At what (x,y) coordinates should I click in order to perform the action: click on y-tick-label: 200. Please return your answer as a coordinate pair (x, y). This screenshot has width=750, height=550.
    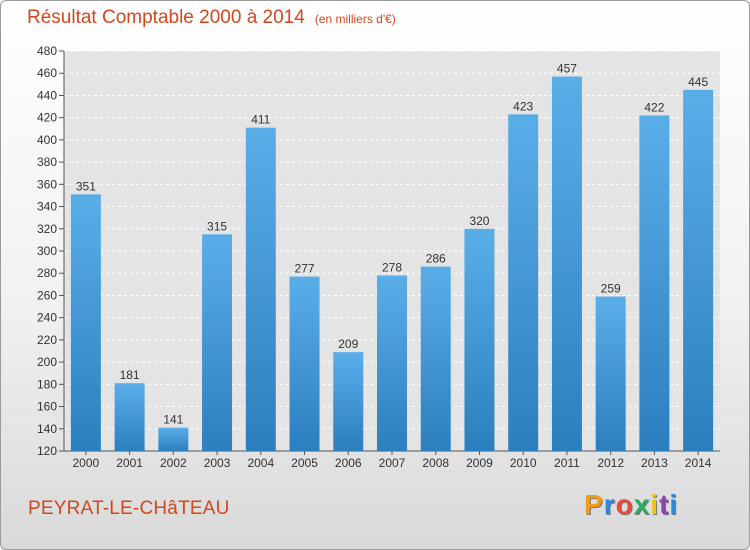
    Looking at the image, I should click on (47, 362).